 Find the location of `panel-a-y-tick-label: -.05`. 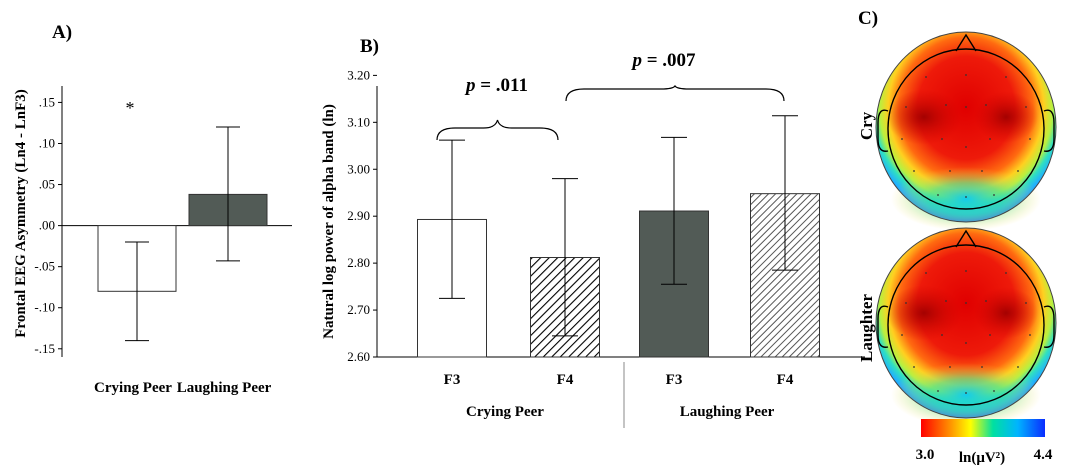

panel-a-y-tick-label: -.05 is located at coordinates (44, 266).